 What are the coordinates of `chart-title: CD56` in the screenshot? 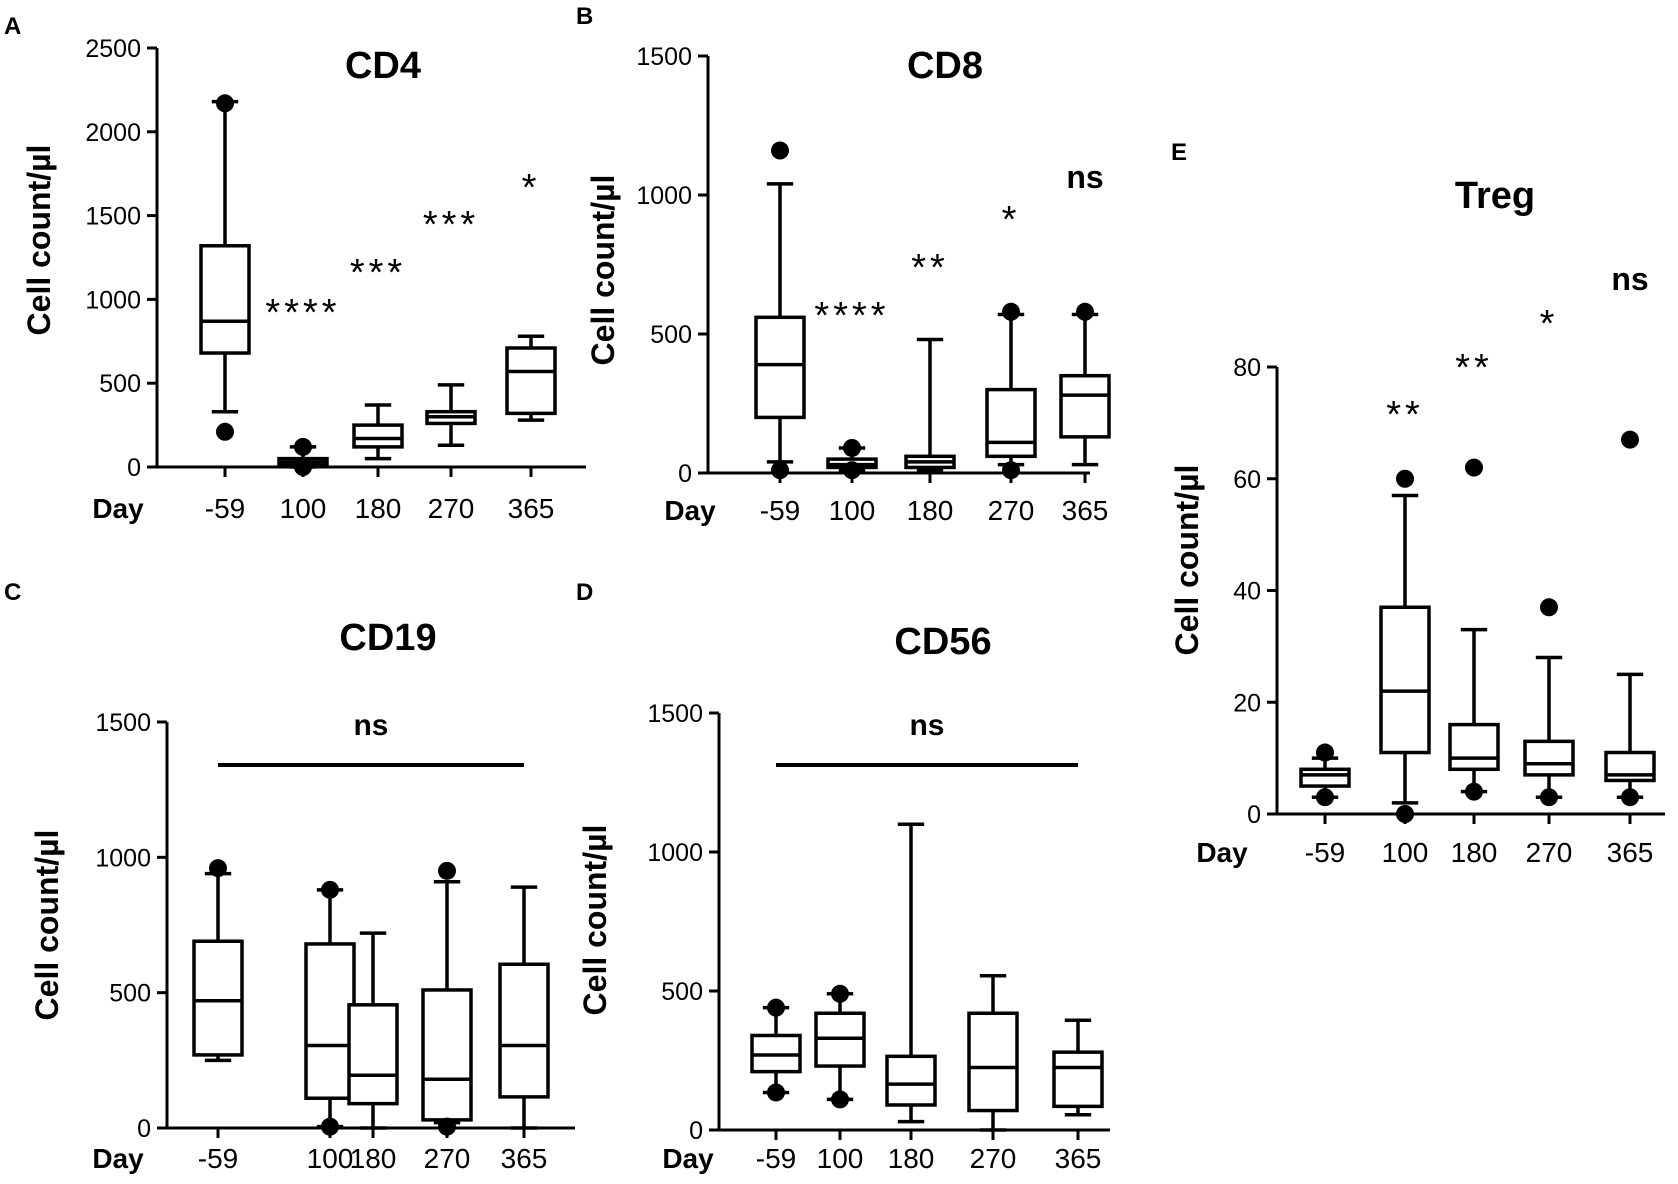 It's located at (942, 642).